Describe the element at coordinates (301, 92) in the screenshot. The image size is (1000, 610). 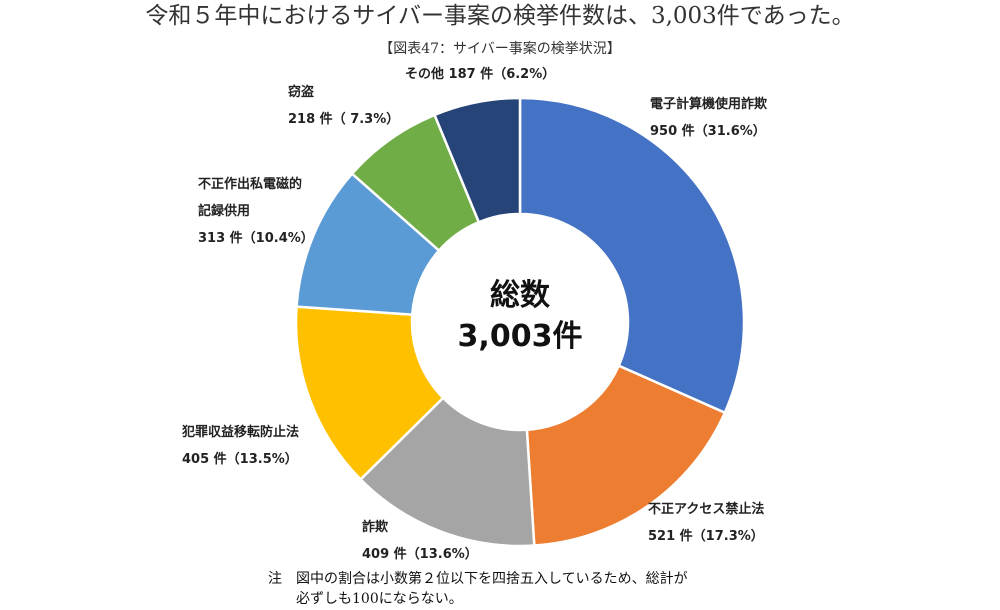
I see `slice-label-6-name-1: 窃盗` at that location.